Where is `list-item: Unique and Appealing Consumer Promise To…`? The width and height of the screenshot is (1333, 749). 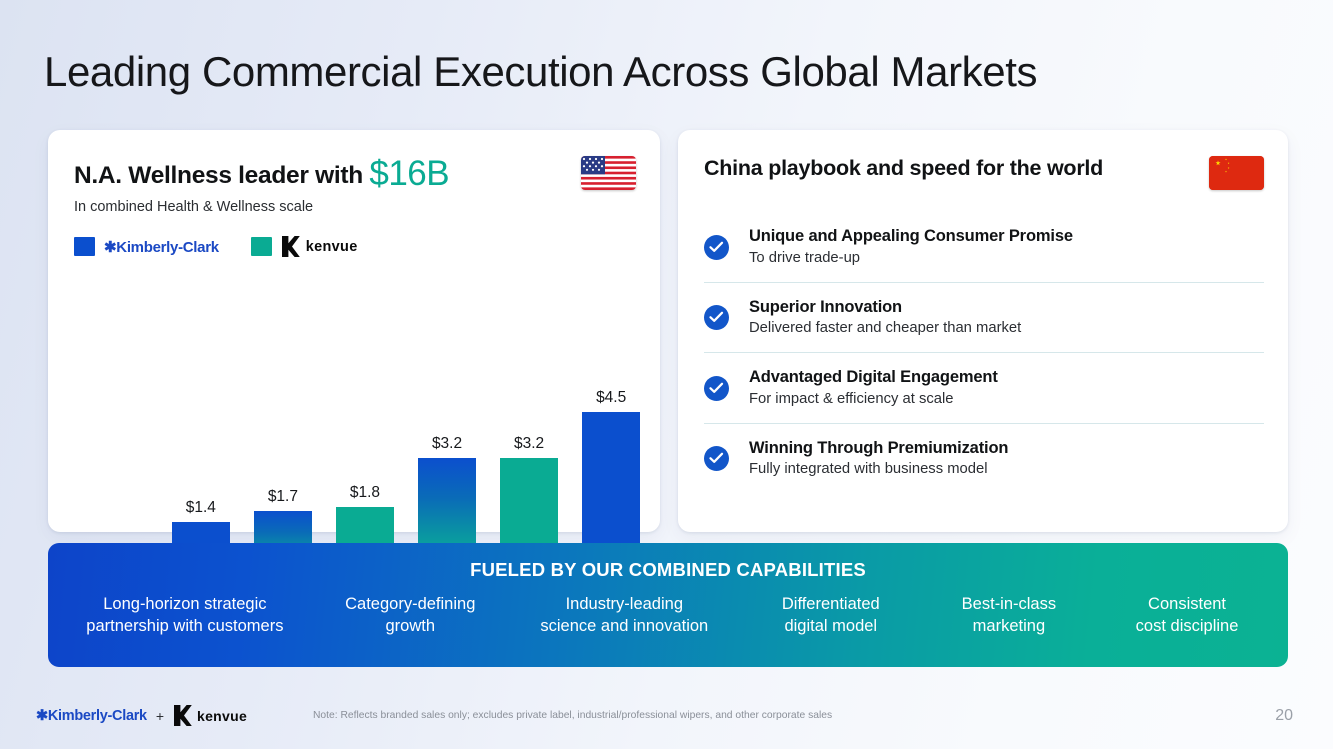 list-item: Unique and Appealing Consumer Promise To… is located at coordinates (984, 247).